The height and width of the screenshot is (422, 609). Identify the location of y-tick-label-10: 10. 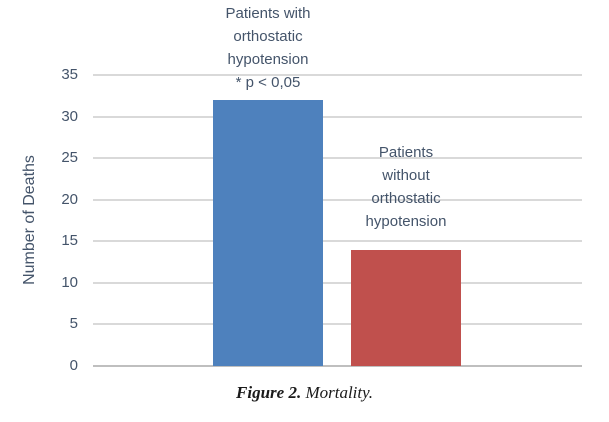
(69, 282).